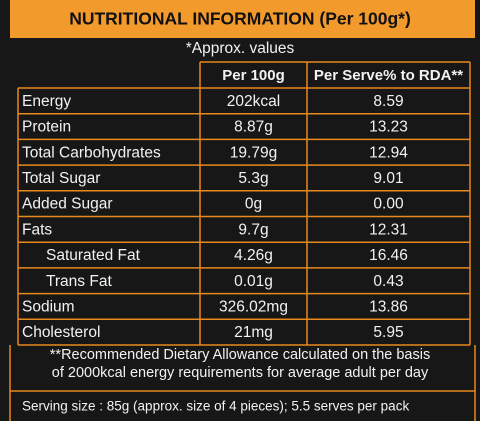 The image size is (480, 421). Describe the element at coordinates (240, 48) in the screenshot. I see `approx-note: *Approx. values` at that location.